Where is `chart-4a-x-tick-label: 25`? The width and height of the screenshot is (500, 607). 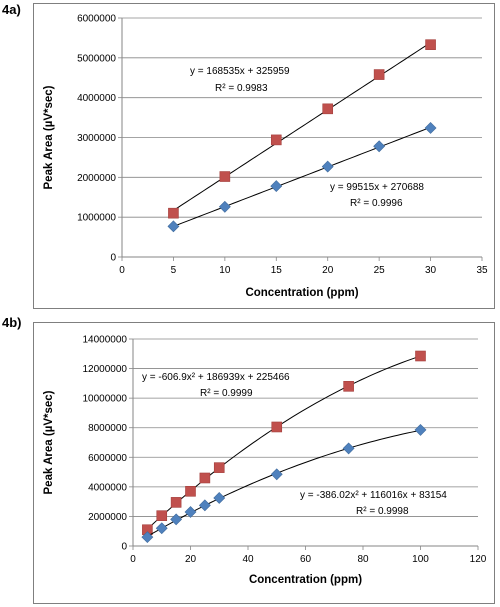 chart-4a-x-tick-label: 25 is located at coordinates (380, 270).